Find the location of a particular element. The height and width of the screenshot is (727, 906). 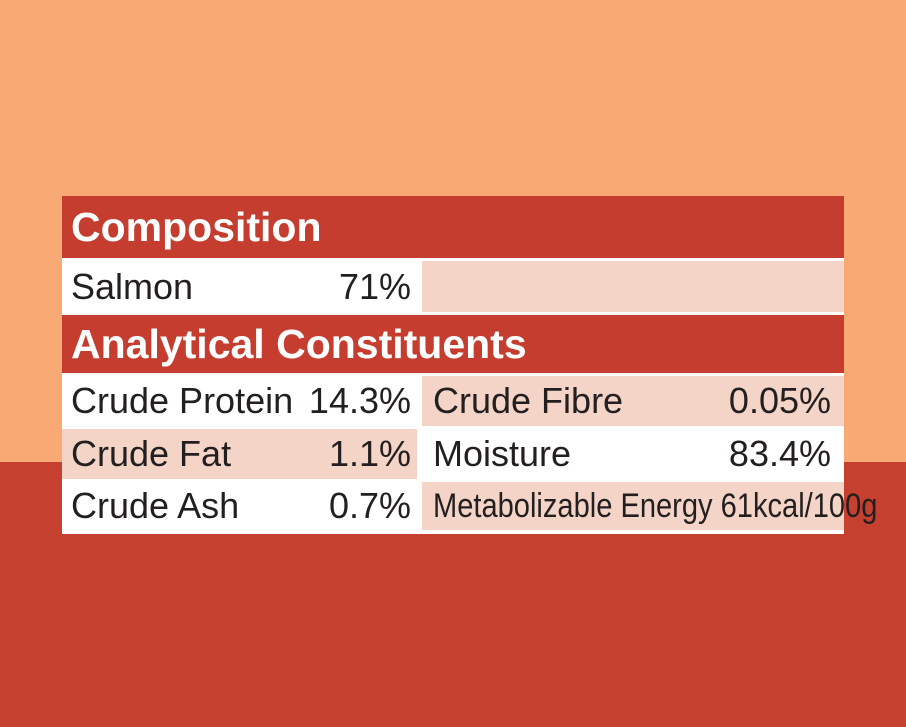

metabolizable-energy-cell: Metabolizable Energy 61kcal/100g is located at coordinates (649, 506).